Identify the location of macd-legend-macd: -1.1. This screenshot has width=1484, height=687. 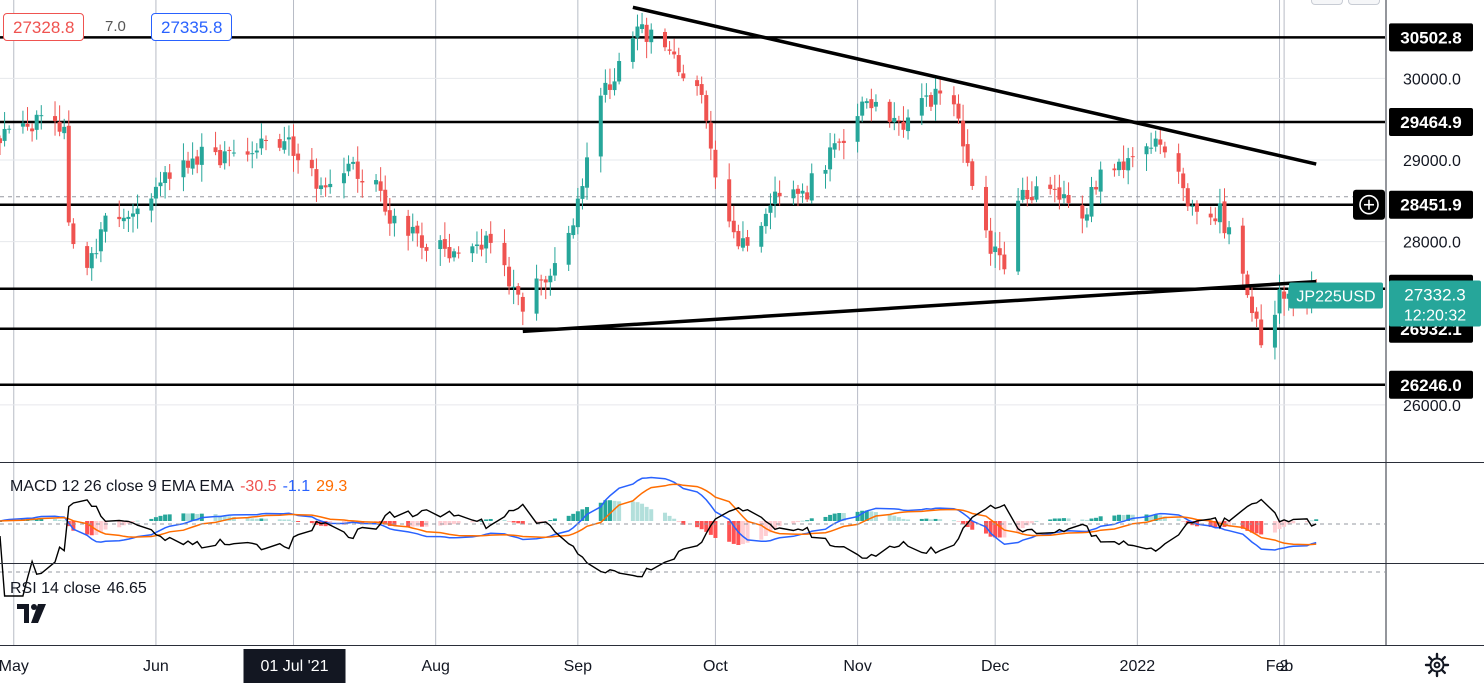
(296, 486).